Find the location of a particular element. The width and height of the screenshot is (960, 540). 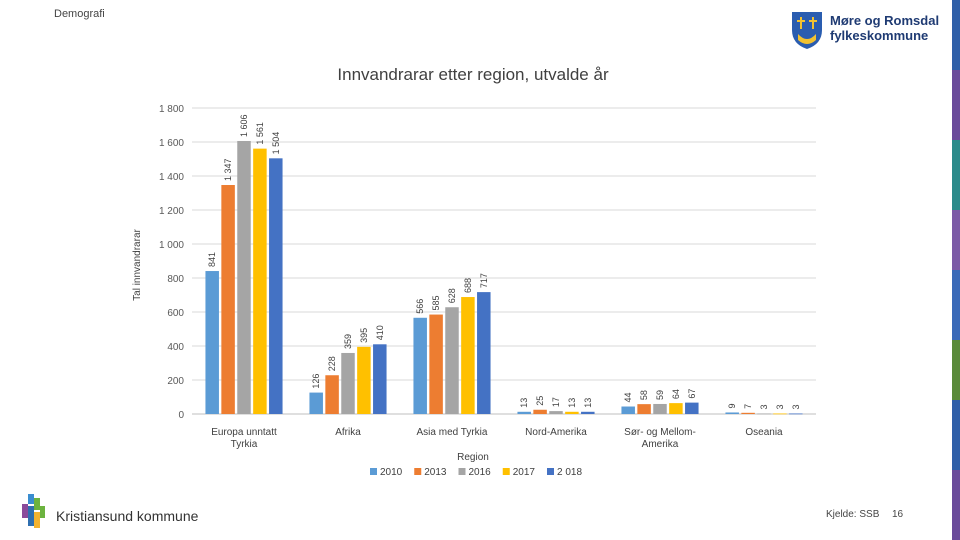

bar-value-label: 359 is located at coordinates (348, 341).